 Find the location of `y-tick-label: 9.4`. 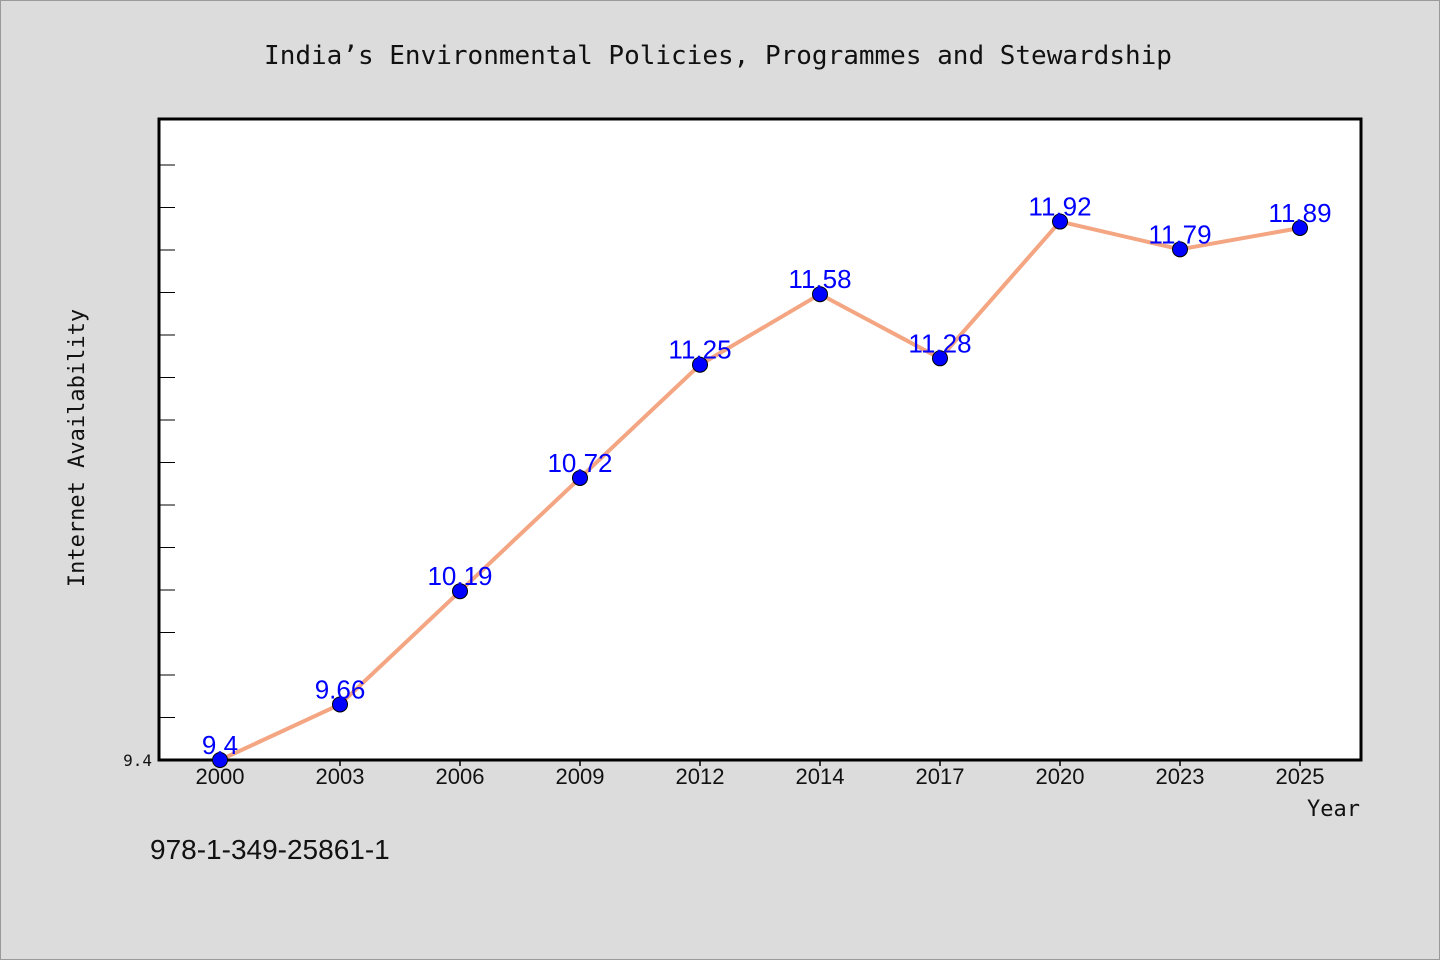

y-tick-label: 9.4 is located at coordinates (137, 760).